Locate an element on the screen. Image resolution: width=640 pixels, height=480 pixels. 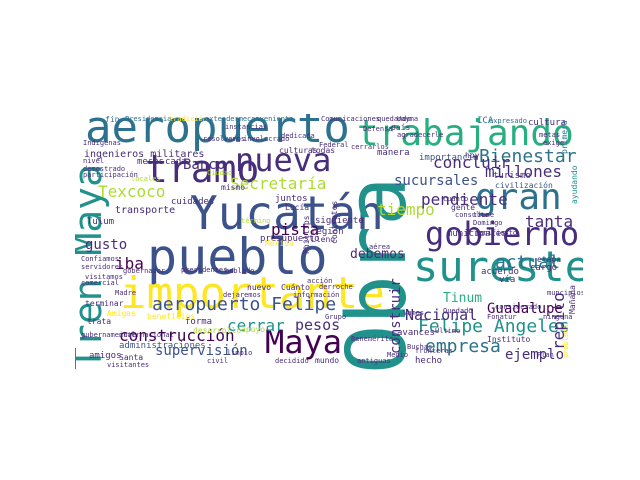
cloud-word: comercial is located at coordinates (100, 283).